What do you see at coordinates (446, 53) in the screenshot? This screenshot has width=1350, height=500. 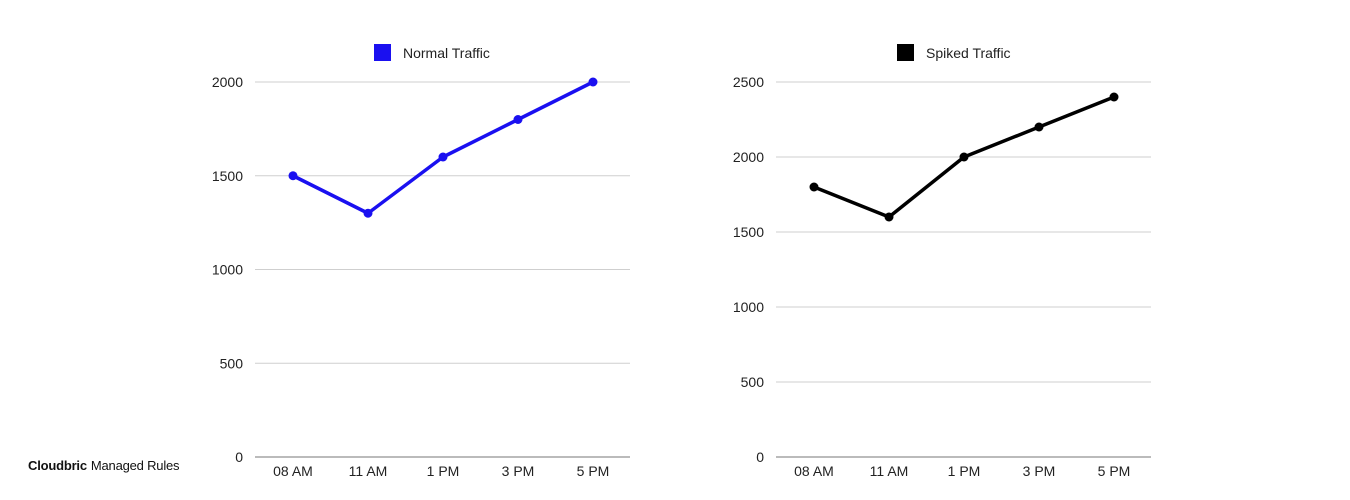 I see `legend-label: Normal Traffic` at bounding box center [446, 53].